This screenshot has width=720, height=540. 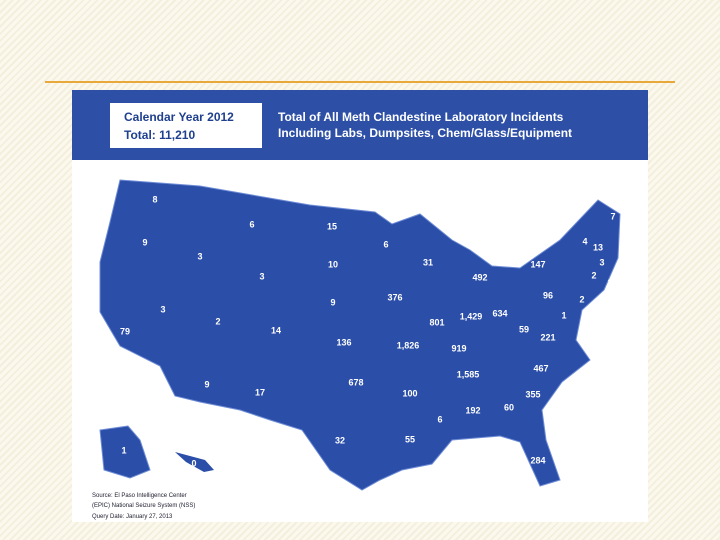 I want to click on state-count: 919, so click(x=458, y=348).